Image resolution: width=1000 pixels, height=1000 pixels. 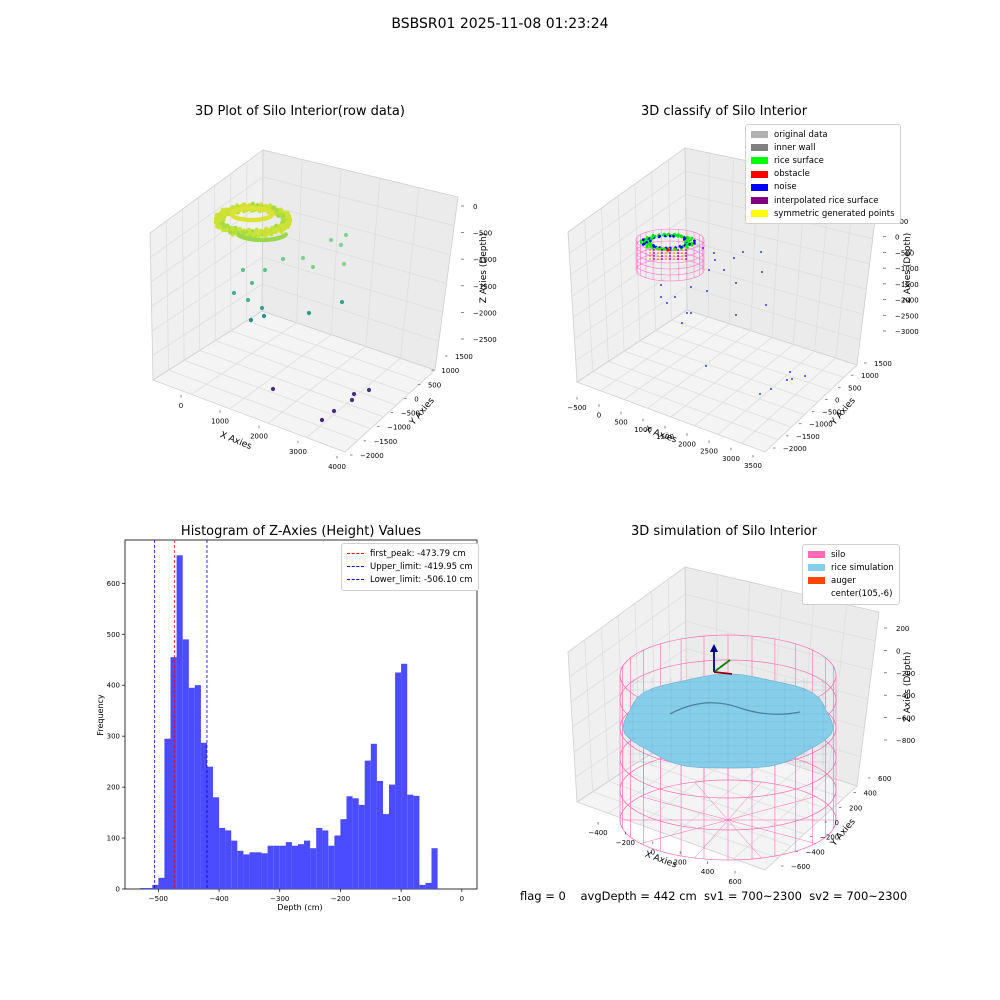 I want to click on legend-label: Lower_limit: -506.10 cm, so click(x=421, y=579).